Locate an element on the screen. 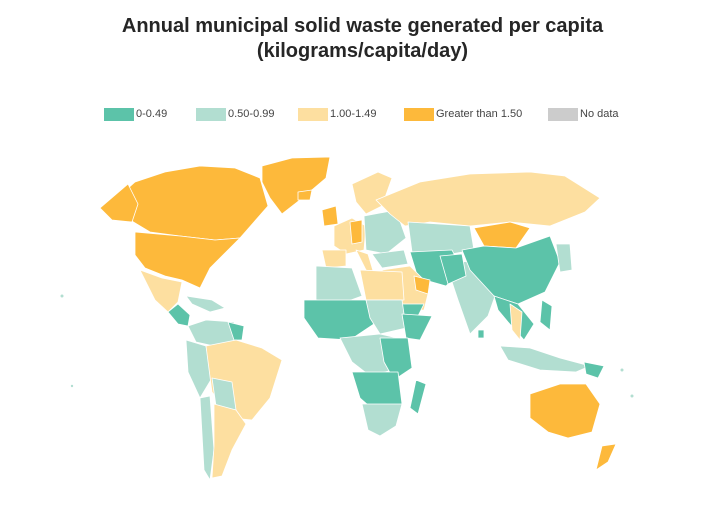 The image size is (725, 523). region-korea-japan is located at coordinates (564, 258).